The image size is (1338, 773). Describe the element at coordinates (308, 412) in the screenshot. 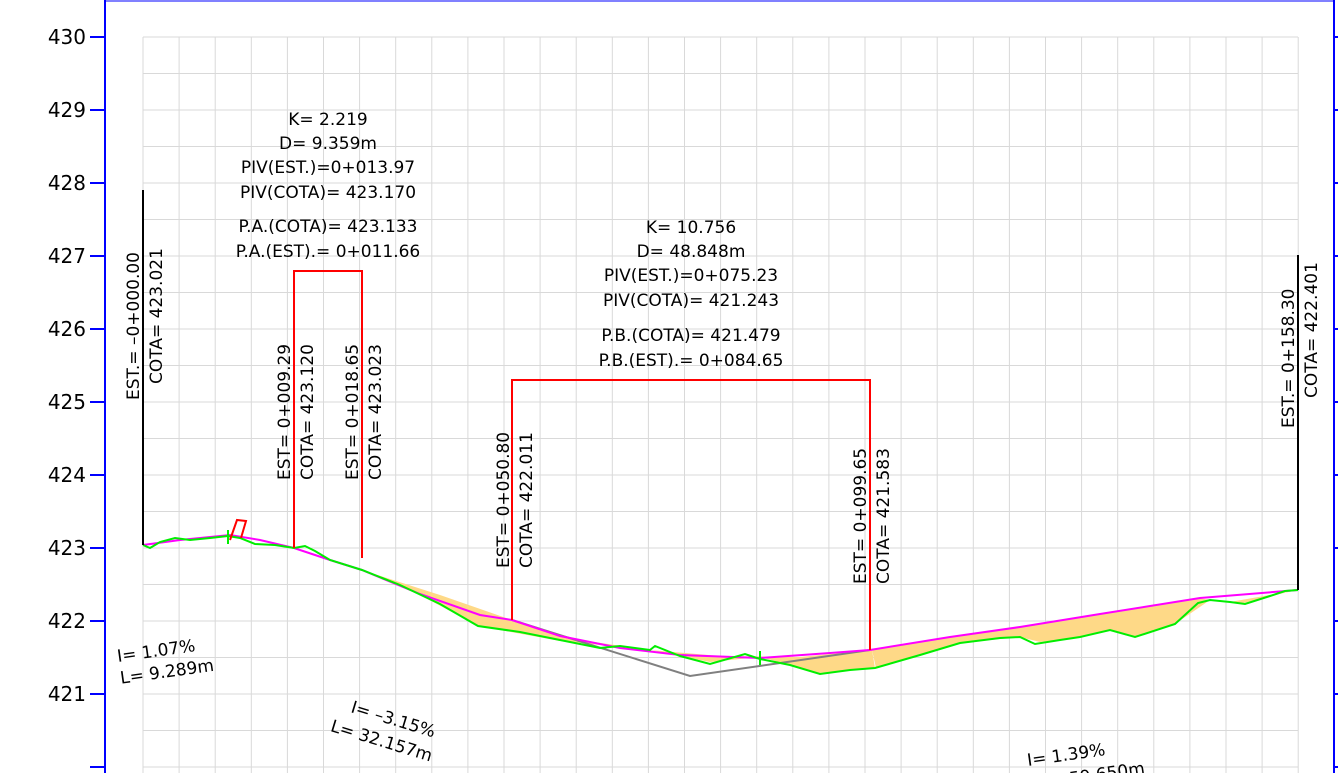

I see `curve-start-elevation: COTA= 423.120` at that location.